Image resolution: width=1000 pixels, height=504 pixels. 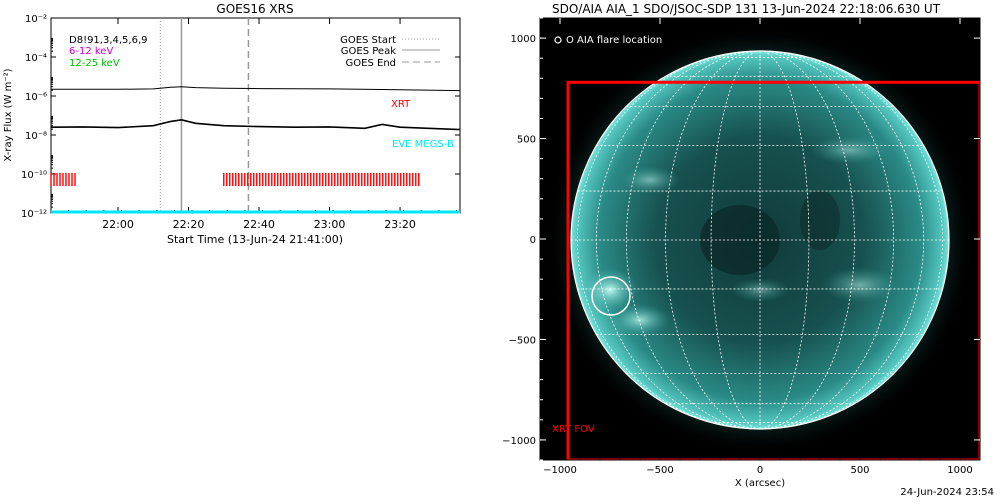 I want to click on legend-goes-peak: GOES Peak, so click(x=368, y=51).